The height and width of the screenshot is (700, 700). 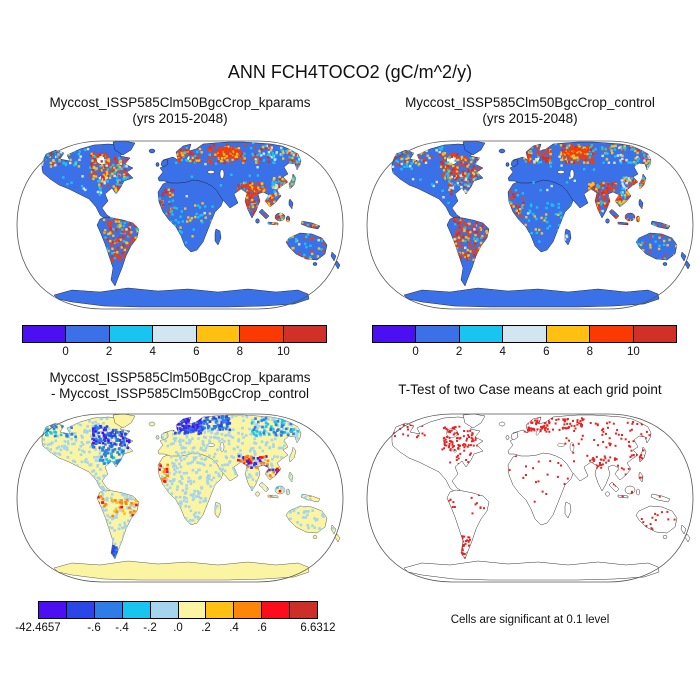 I want to click on panel-title-line2: - Myccost_ISSP585Clm50BgcCrop_control, so click(x=180, y=393).